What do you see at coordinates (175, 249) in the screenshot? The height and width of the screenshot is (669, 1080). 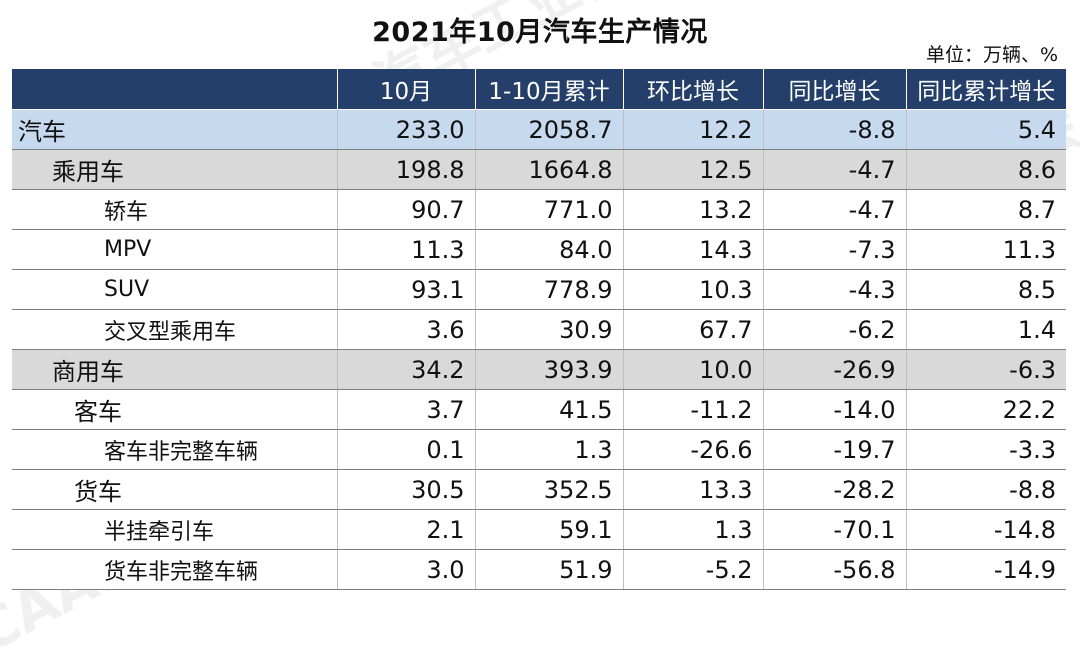 I see `row-label: MPV` at bounding box center [175, 249].